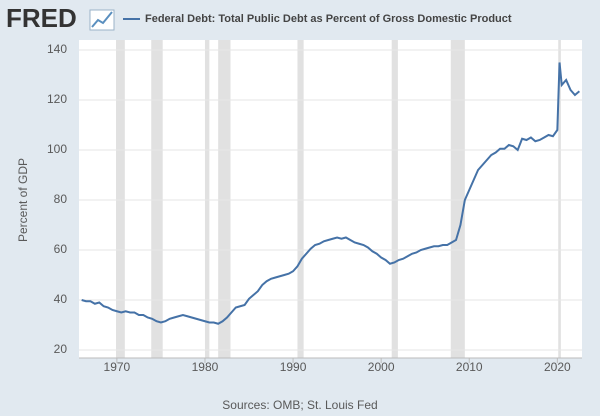  Describe the element at coordinates (205, 367) in the screenshot. I see `x-tick-label: 1980` at that location.